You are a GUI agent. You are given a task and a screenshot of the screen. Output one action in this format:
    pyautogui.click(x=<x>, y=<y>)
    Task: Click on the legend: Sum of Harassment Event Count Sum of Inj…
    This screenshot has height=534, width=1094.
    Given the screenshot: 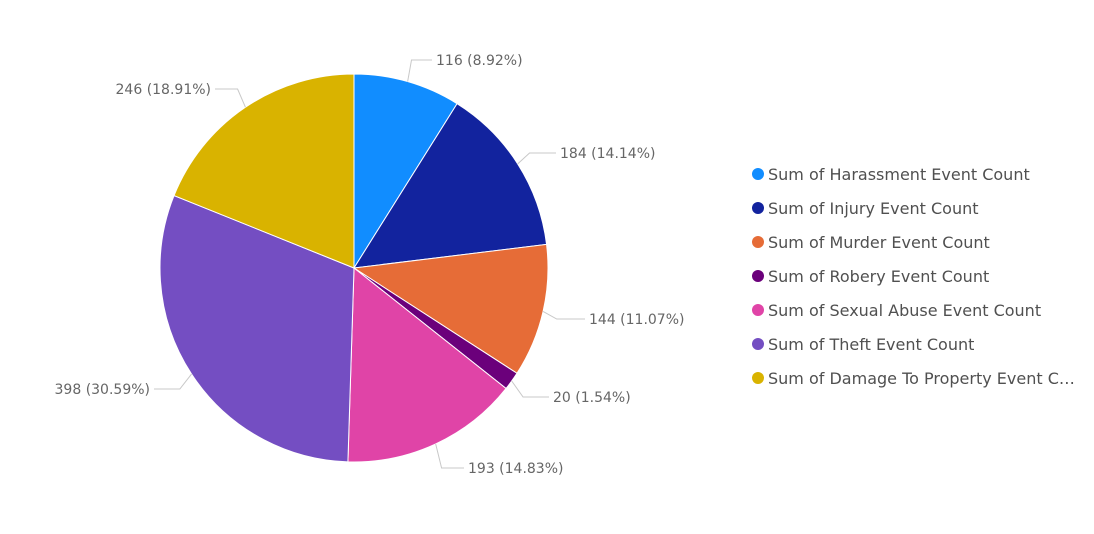 What is the action you would take?
    pyautogui.click(x=915, y=276)
    